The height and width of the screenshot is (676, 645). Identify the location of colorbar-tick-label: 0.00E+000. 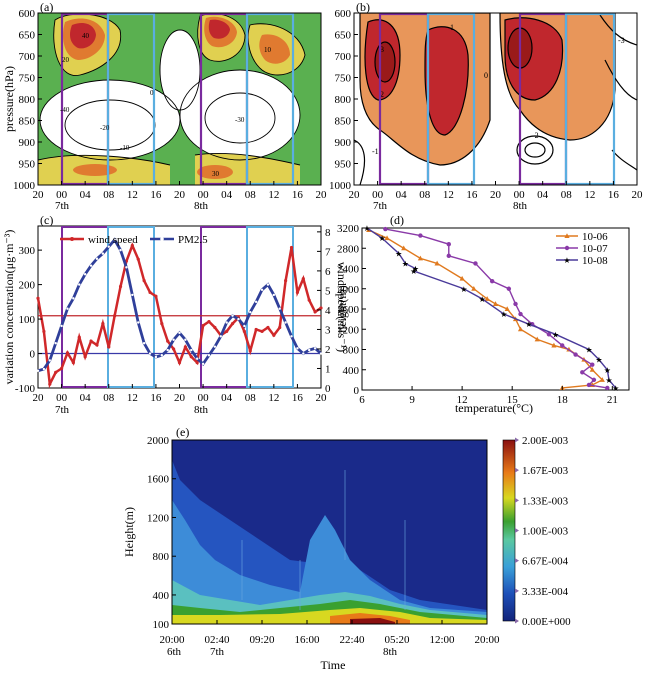
(546, 622).